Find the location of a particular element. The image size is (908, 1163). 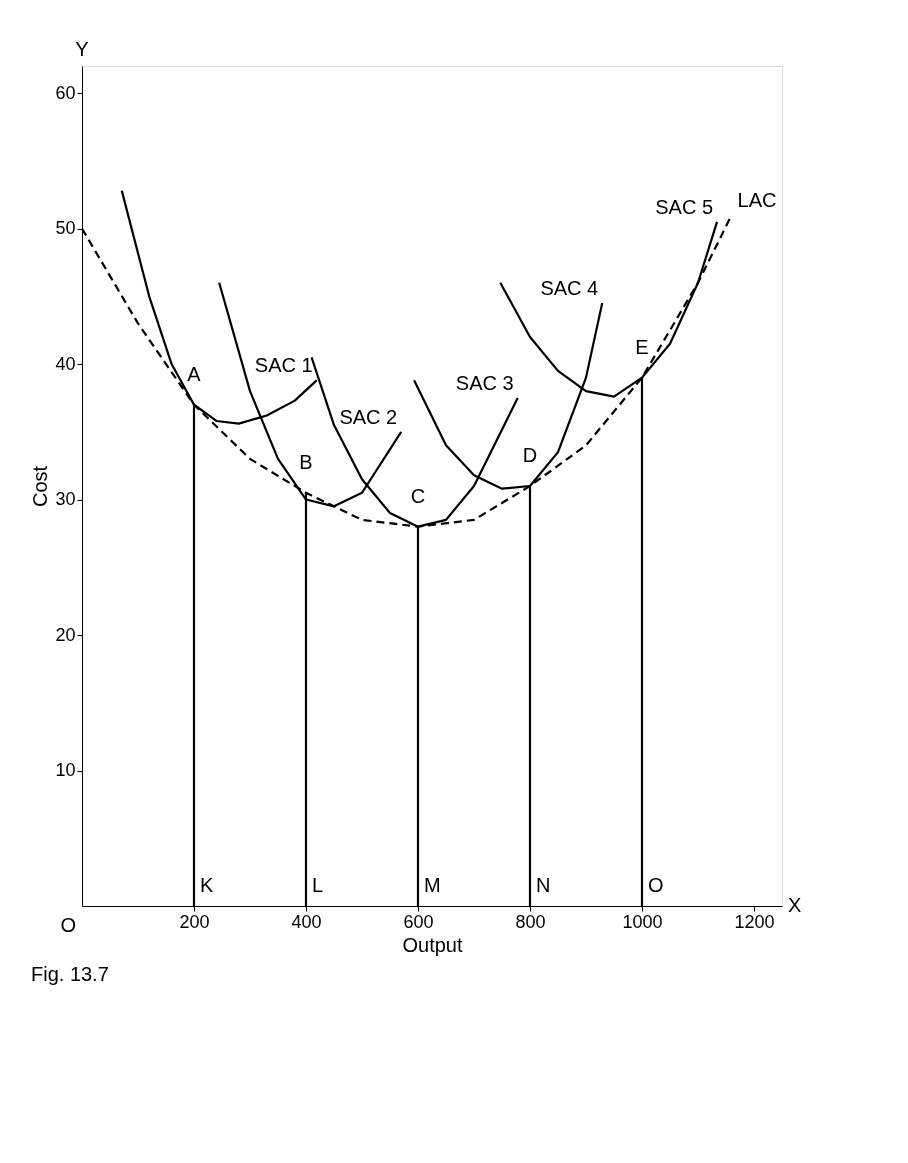

series-label: SAC 3 is located at coordinates (484, 382).